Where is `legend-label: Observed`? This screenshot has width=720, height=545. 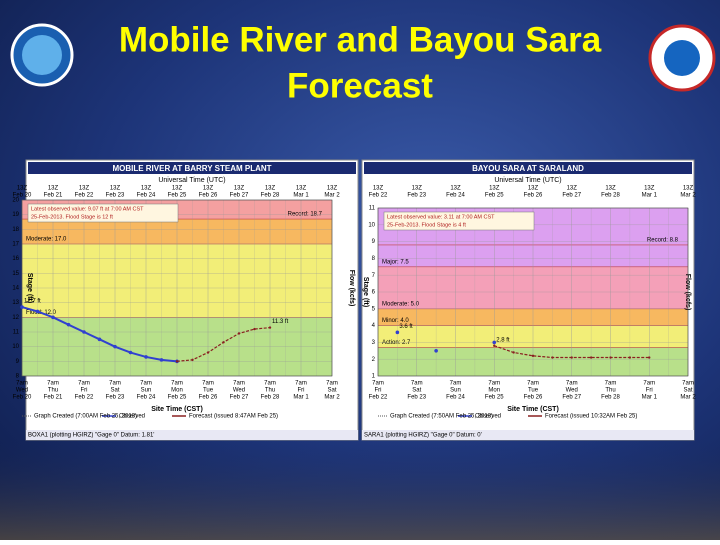
legend-label: Observed is located at coordinates (488, 417).